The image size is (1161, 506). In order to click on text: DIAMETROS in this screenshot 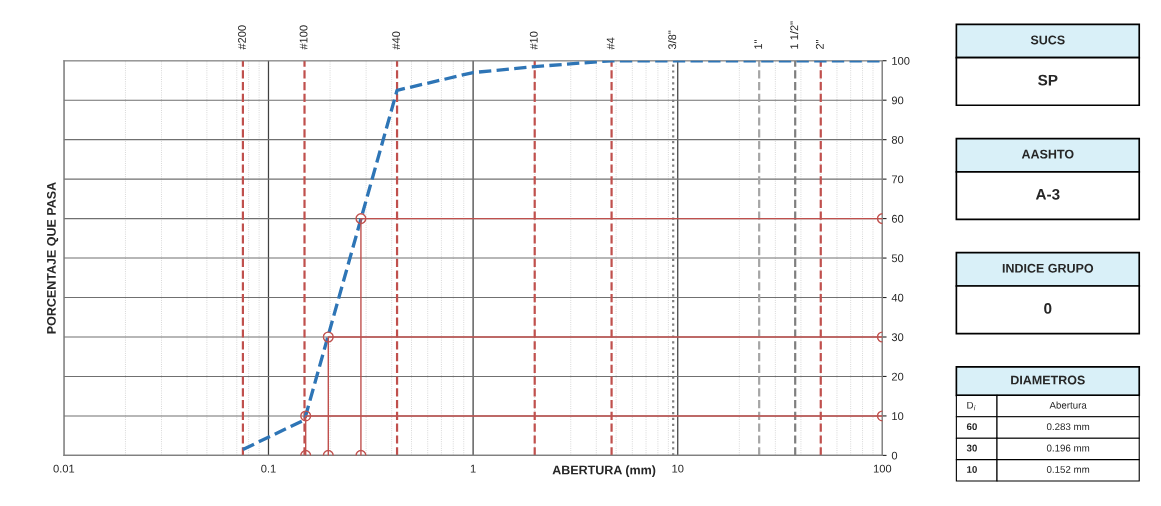, I will do `click(1048, 380)`.